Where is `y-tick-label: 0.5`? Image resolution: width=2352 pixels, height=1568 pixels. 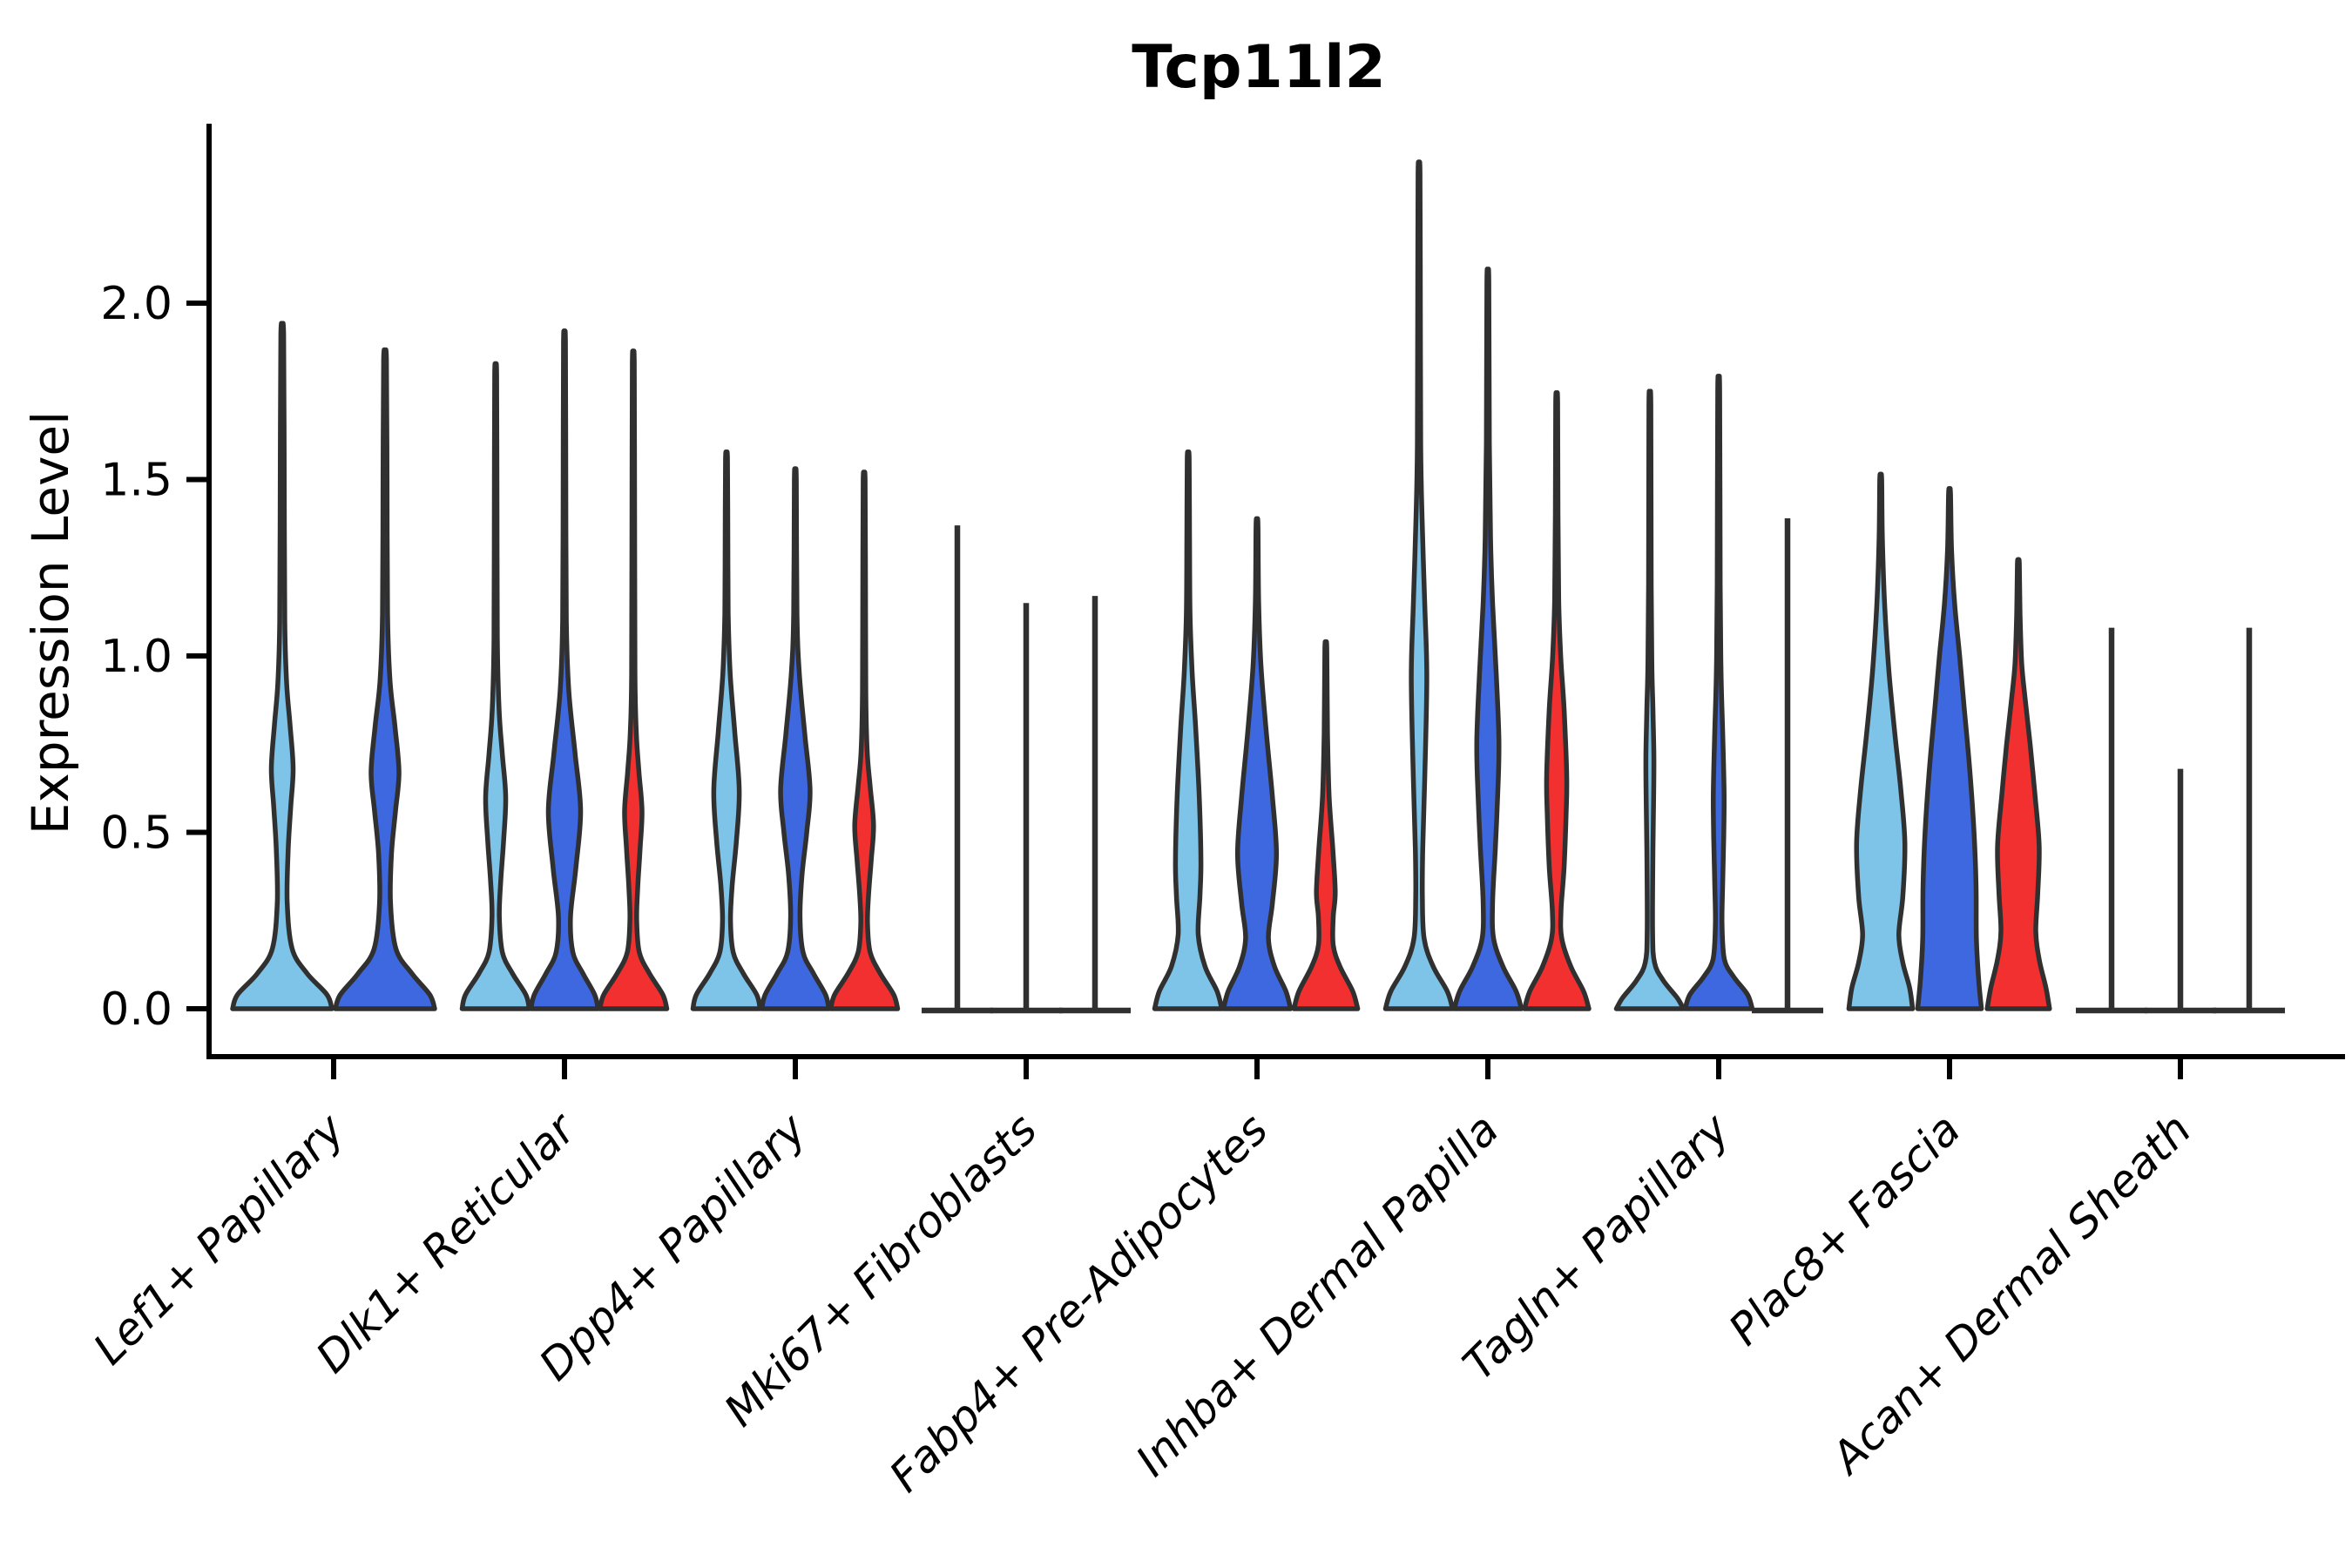 y-tick-label: 0.5 is located at coordinates (136, 834).